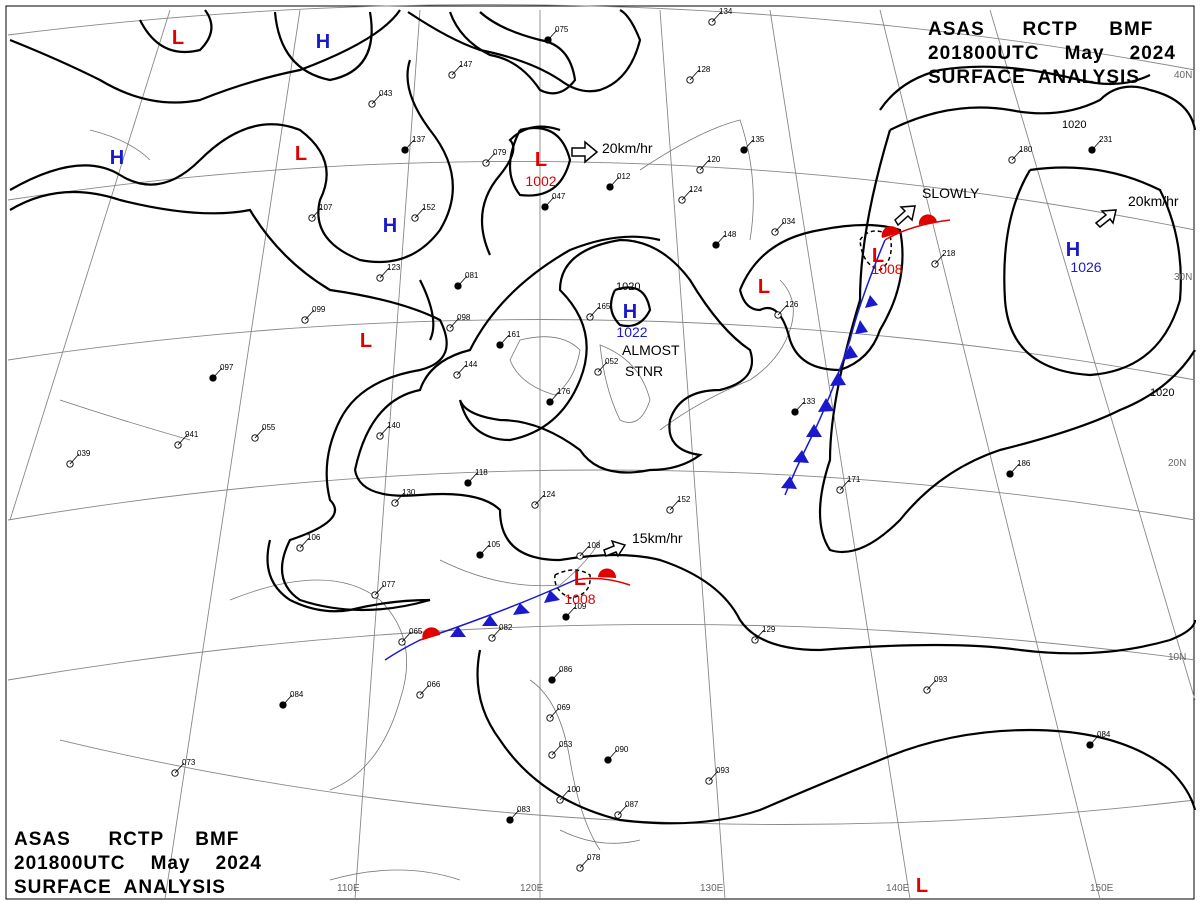 The width and height of the screenshot is (1200, 919). I want to click on station-plot: 186, so click(1018, 468).